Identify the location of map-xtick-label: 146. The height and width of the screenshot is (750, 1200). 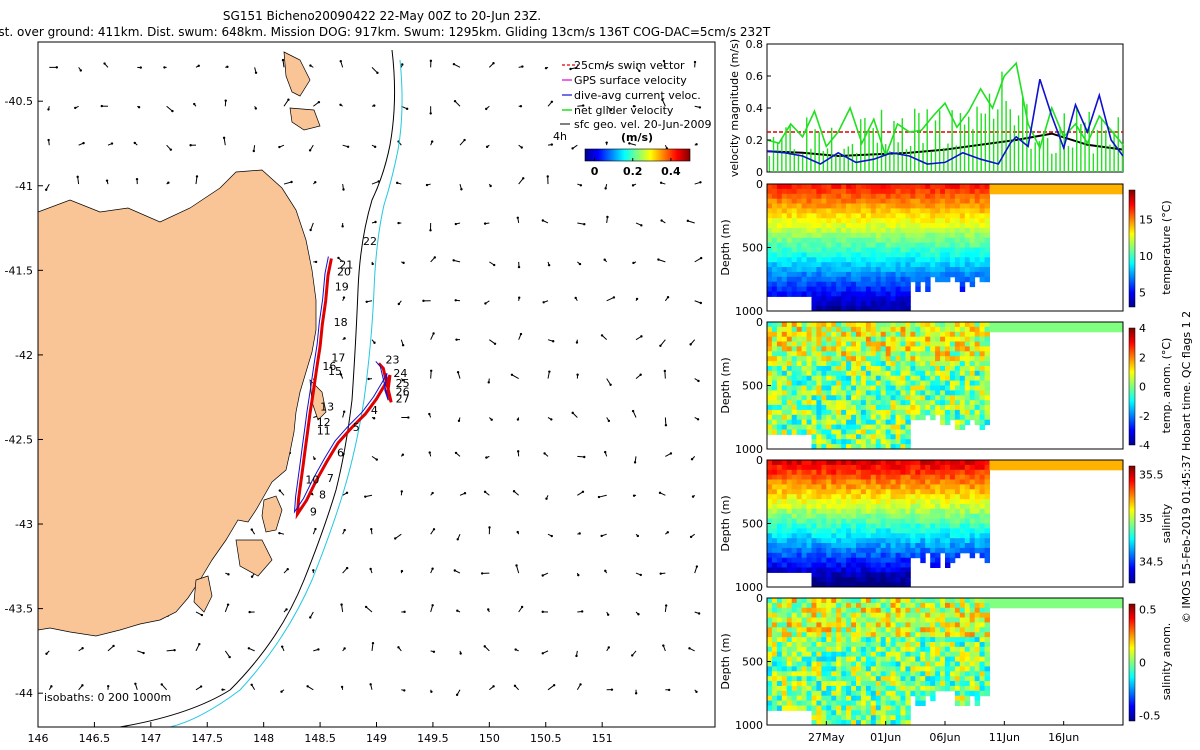
(38, 738).